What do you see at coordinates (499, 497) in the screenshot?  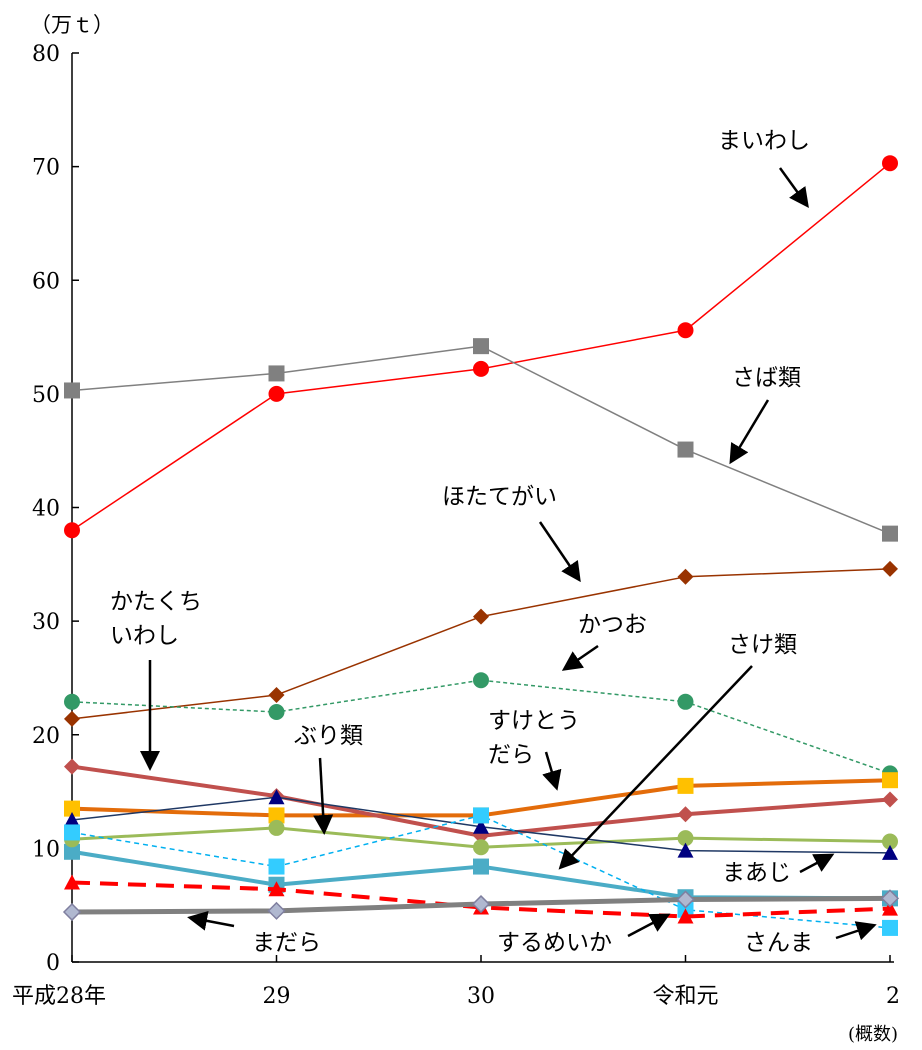 I see `series-label: ほたてがい` at bounding box center [499, 497].